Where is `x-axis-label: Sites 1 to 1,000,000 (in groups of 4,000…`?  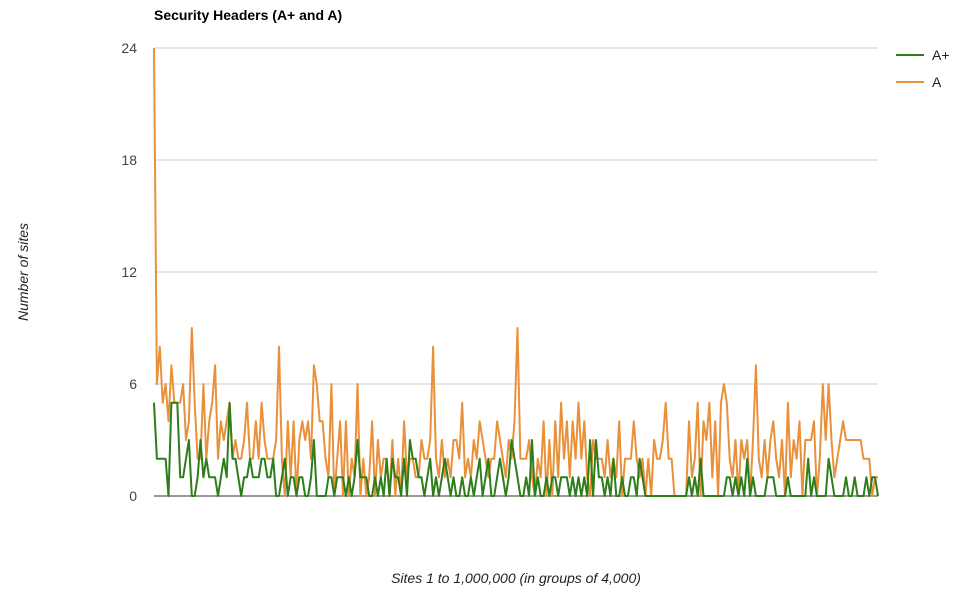
x-axis-label: Sites 1 to 1,000,000 (in groups of 4,000… is located at coordinates (516, 578).